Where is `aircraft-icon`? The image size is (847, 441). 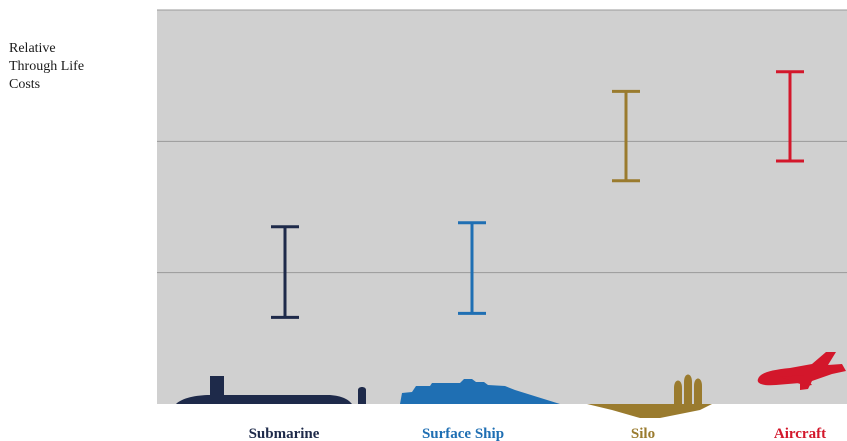 aircraft-icon is located at coordinates (801, 371).